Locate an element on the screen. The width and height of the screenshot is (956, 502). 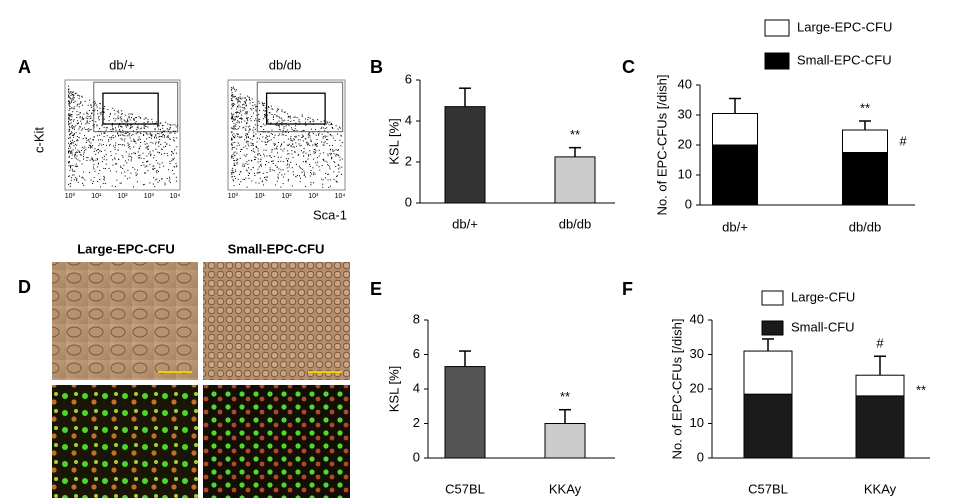
y-tick-label: 20 is located at coordinates (685, 143).